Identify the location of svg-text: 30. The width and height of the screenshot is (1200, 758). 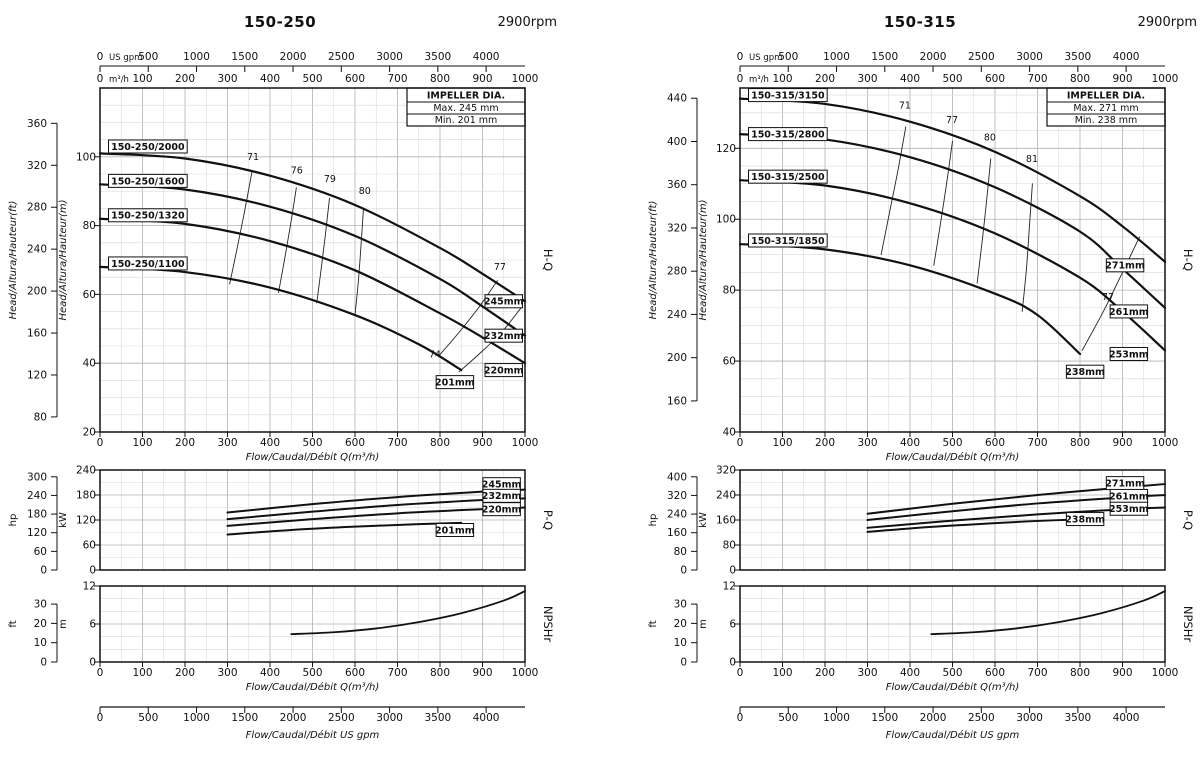
(40, 605).